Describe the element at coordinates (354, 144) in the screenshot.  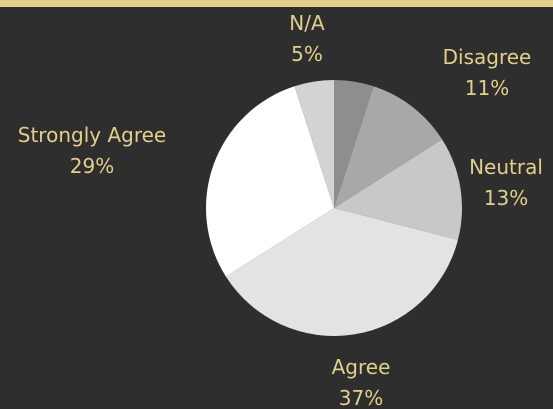
I see `pie-slice-n-a` at that location.